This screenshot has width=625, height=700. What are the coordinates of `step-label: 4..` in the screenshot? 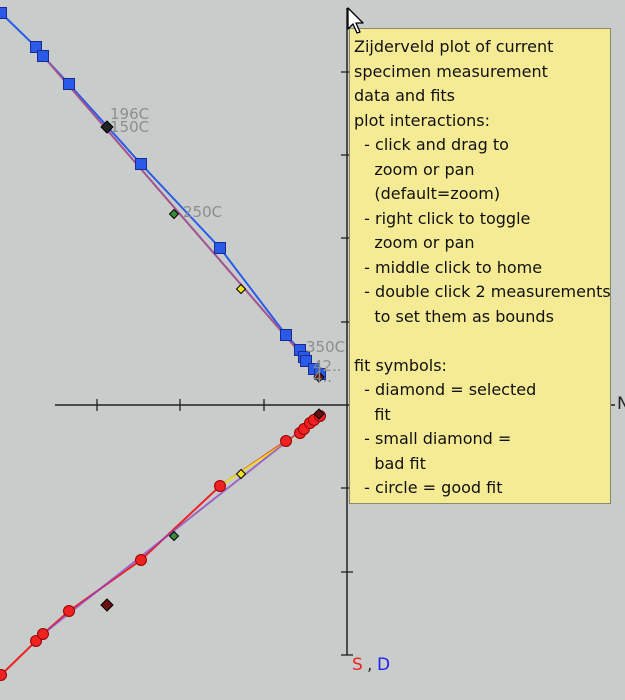 It's located at (322, 377).